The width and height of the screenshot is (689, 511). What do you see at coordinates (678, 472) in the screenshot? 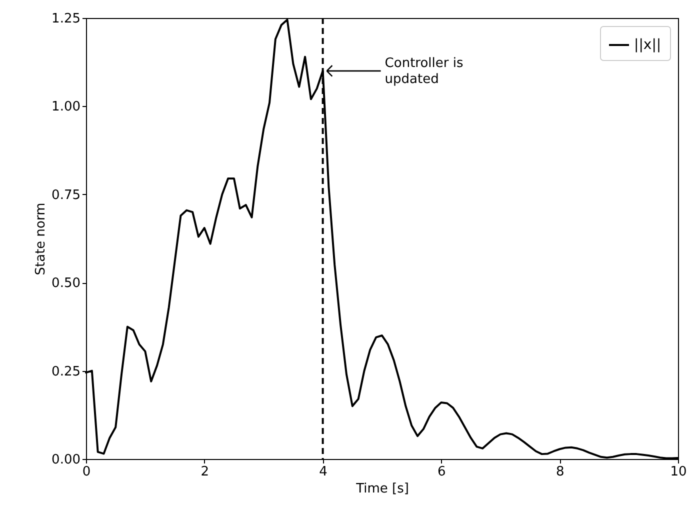
I see `x-tick-label: 10` at bounding box center [678, 472].